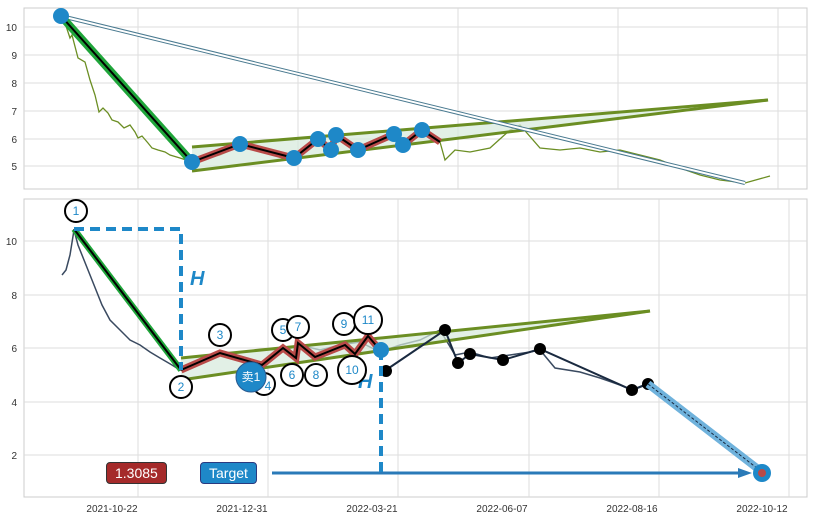  Describe the element at coordinates (76, 211) in the screenshot. I see `wave-label: 1` at that location.